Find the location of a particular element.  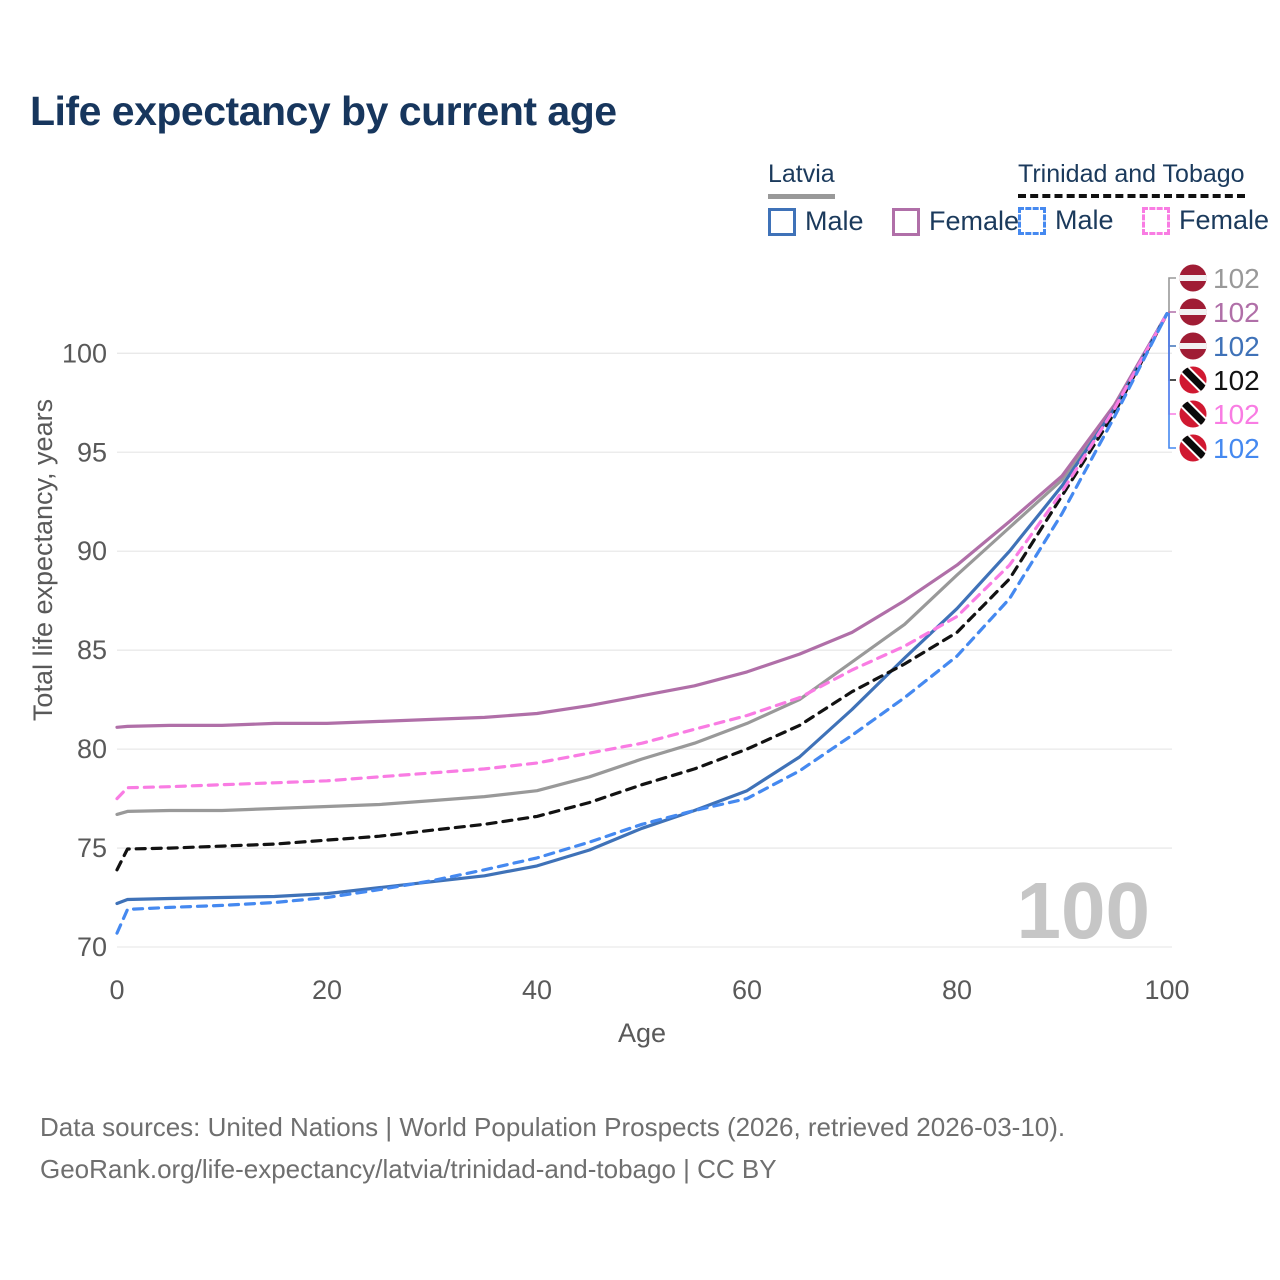

y-tick-label: 80 is located at coordinates (92, 749).